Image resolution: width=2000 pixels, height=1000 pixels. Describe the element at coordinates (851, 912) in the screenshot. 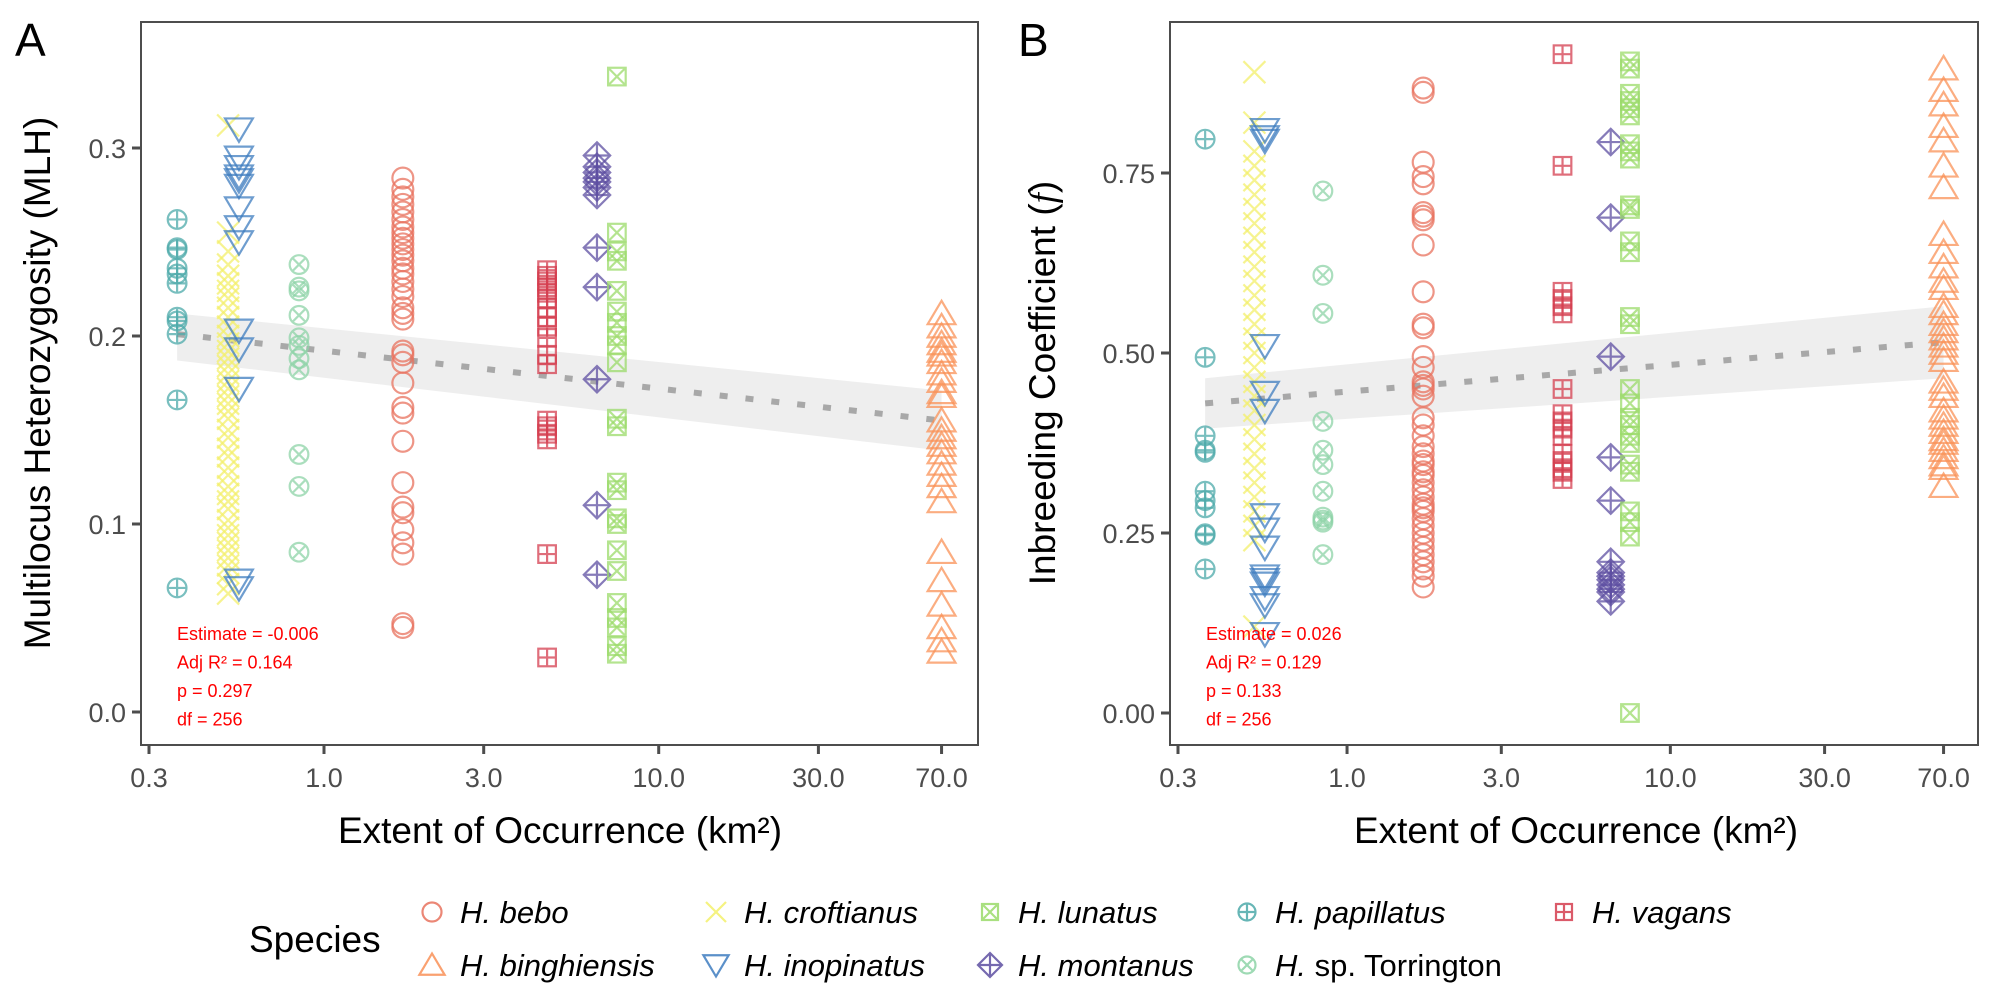

I see `legend-epithet: croftianus` at that location.